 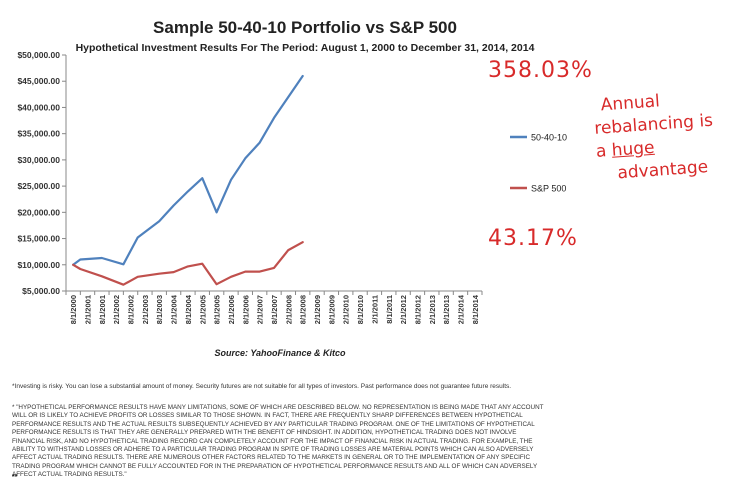 What do you see at coordinates (260, 309) in the screenshot?
I see `x-tick-label: 2/1/2007` at bounding box center [260, 309].